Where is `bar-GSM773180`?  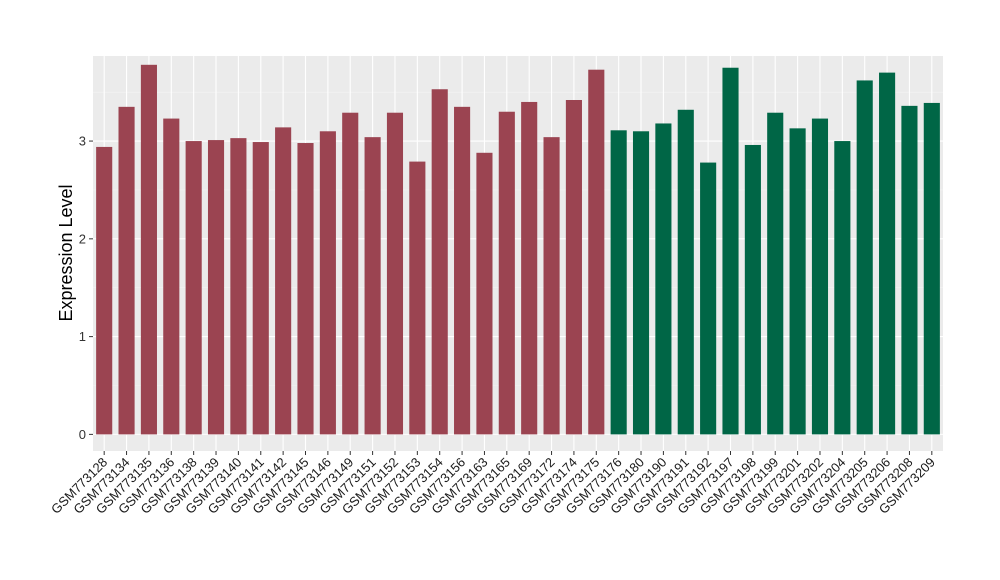 bar-GSM773180 is located at coordinates (641, 283).